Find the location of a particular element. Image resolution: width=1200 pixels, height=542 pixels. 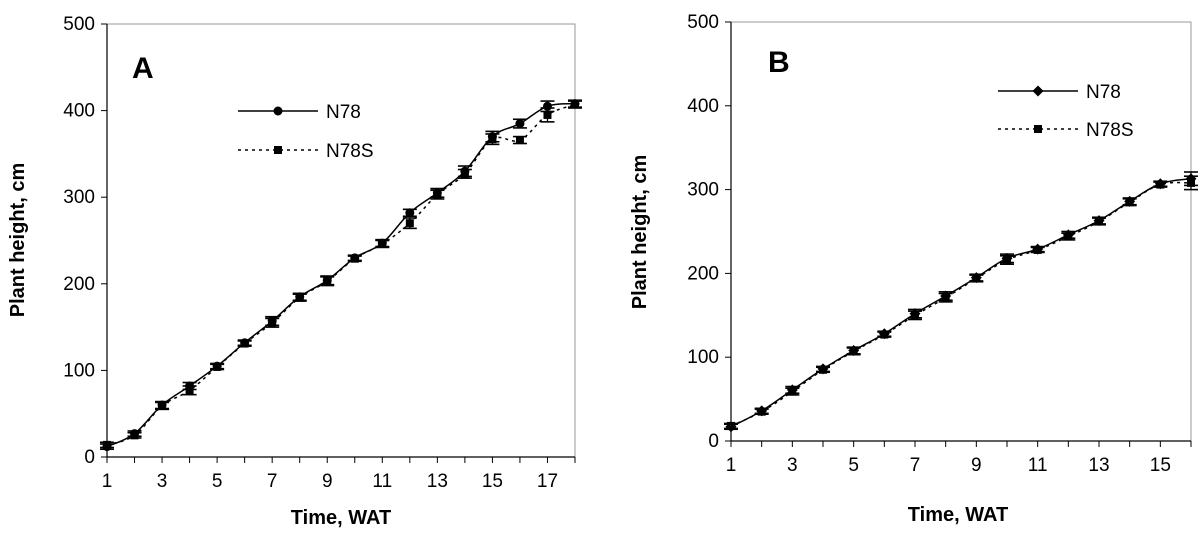

panel-label: A is located at coordinates (143, 68).